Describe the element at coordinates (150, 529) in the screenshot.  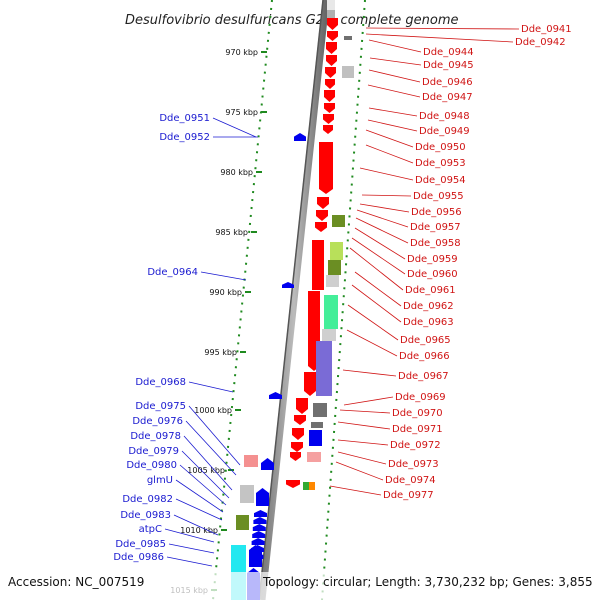
I see `gene-label-reverse: atpC` at that location.